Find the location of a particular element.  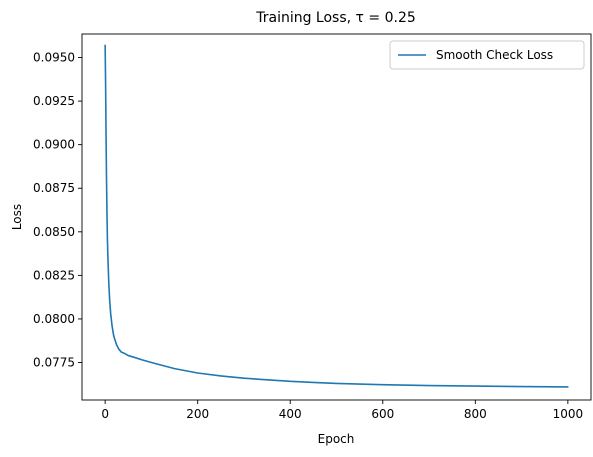

y-tick-label: 0.0875 is located at coordinates (54, 188).